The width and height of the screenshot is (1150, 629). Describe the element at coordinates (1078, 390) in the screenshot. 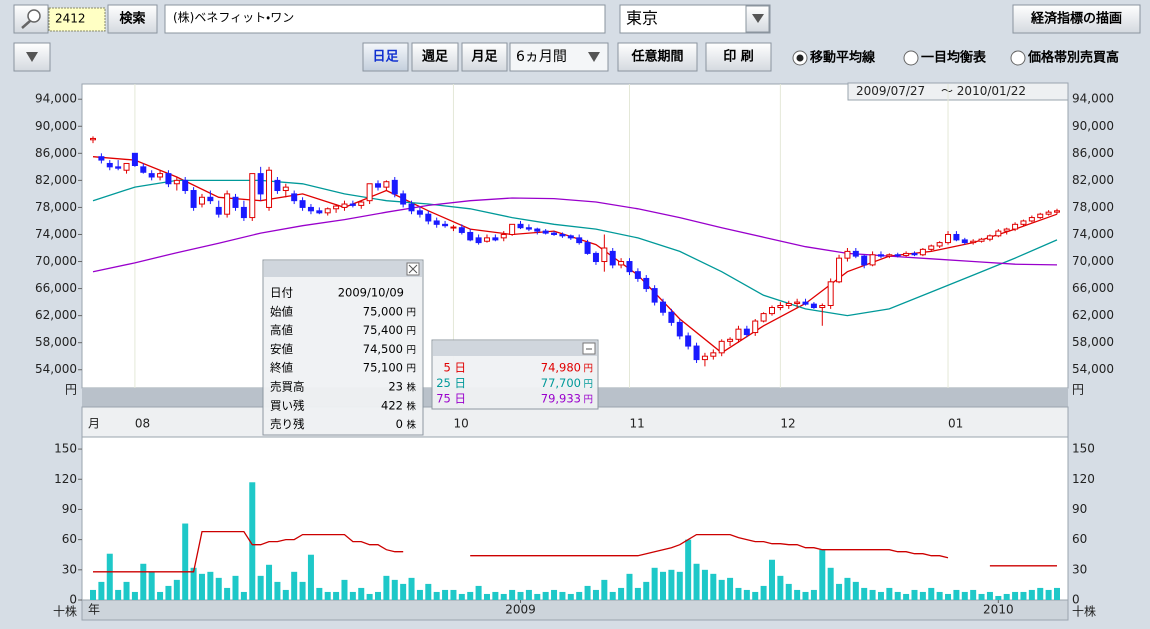

I see `y-unit-right: 円` at that location.